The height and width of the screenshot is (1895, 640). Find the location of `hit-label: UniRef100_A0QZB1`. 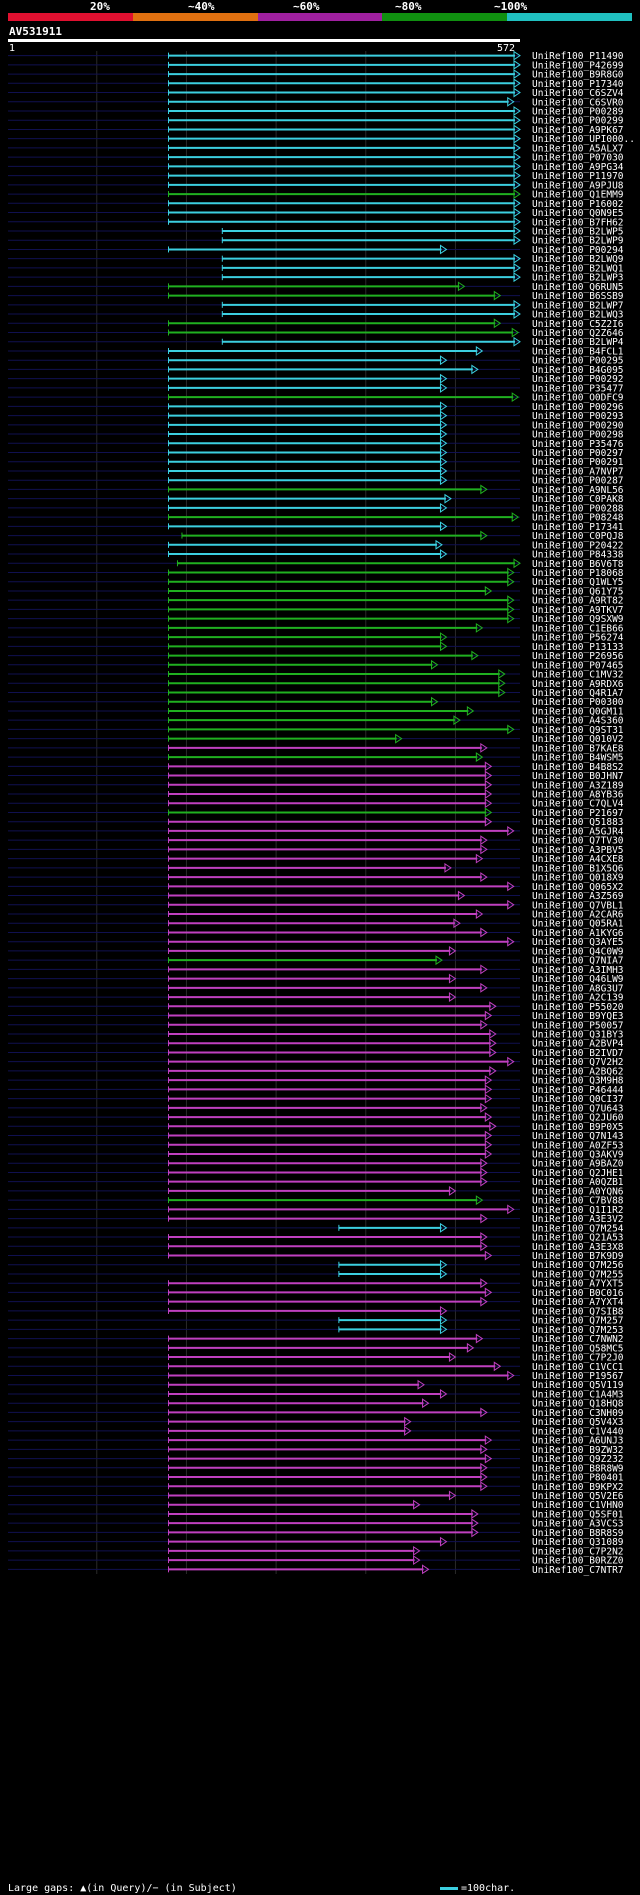

hit-label: UniRef100_A0QZB1 is located at coordinates (578, 1182).